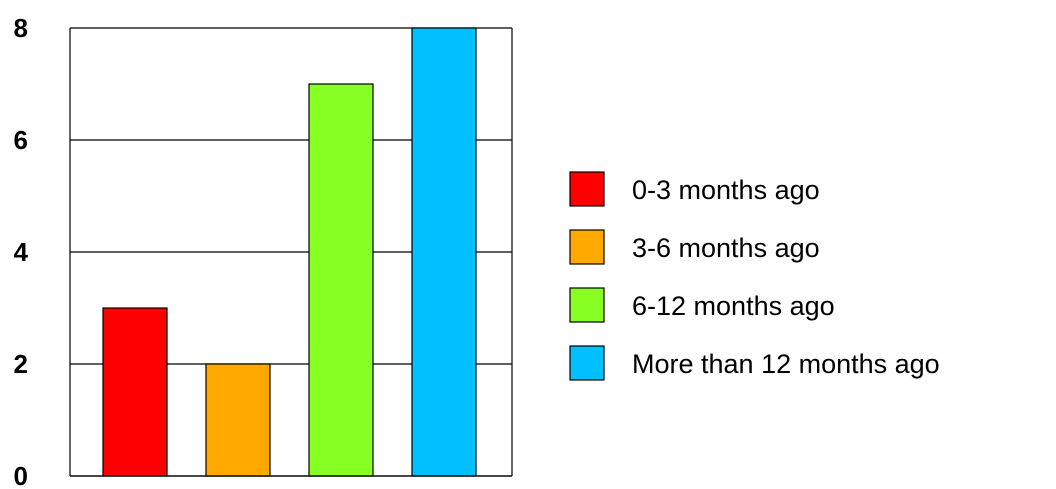 This screenshot has height=489, width=1056. I want to click on legend-label: 3-6 months ago, so click(726, 248).